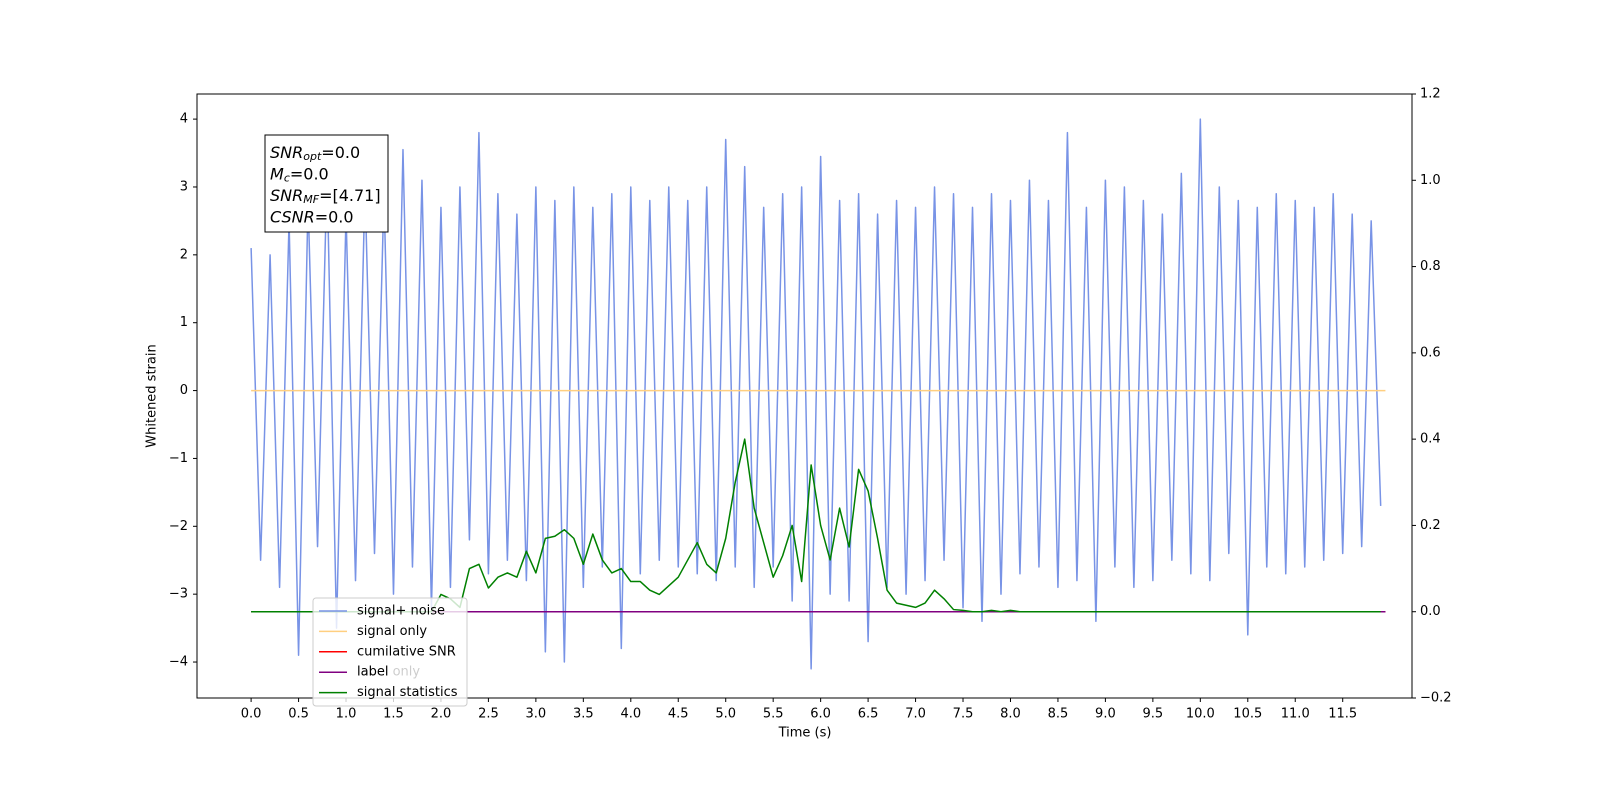 This screenshot has width=1600, height=800. I want to click on x-tick-label: 1.0, so click(346, 714).